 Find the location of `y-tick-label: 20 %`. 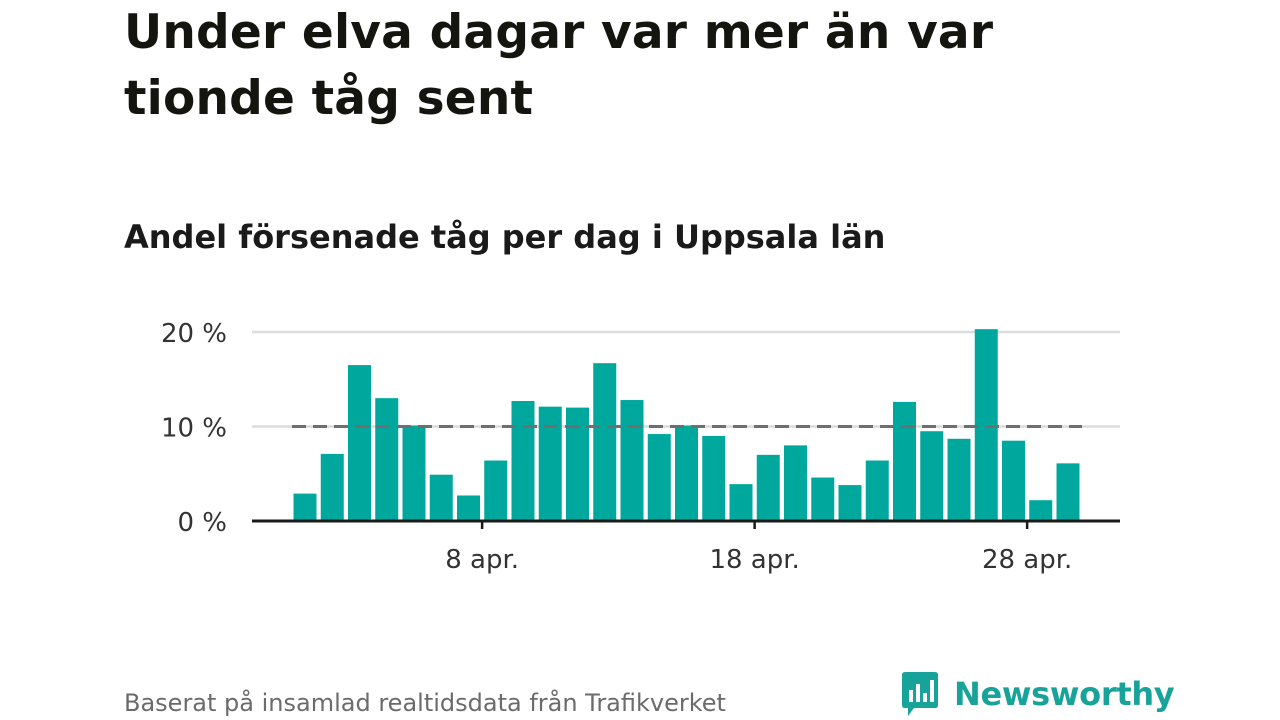

y-tick-label: 20 % is located at coordinates (194, 334).